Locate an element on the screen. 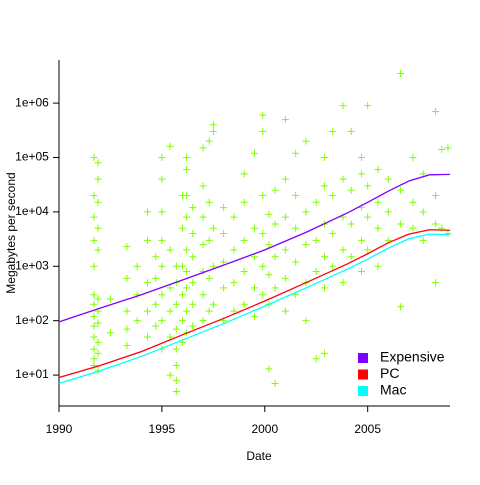  y-tick-label: 1e+02 is located at coordinates (32, 320).